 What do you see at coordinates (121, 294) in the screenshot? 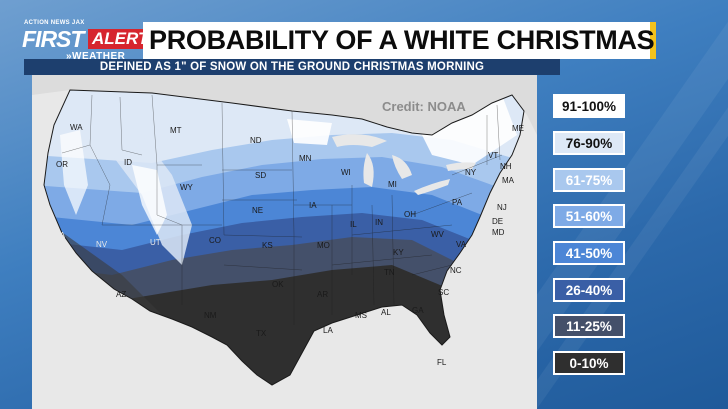
I see `state-label-az: AZ` at bounding box center [121, 294].